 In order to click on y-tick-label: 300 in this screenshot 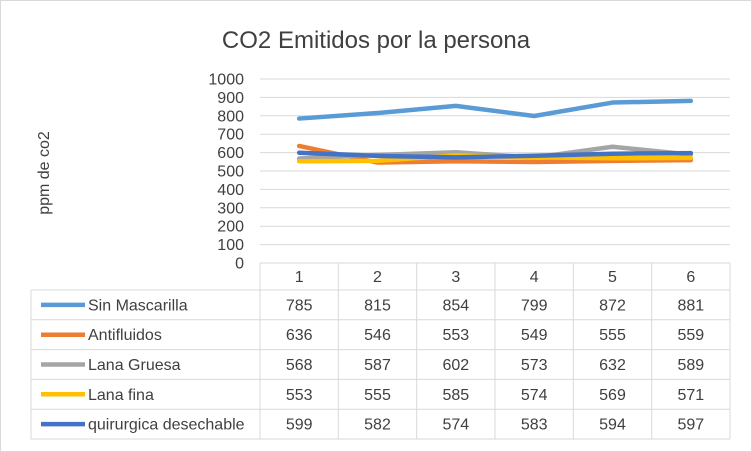, I will do `click(230, 208)`.